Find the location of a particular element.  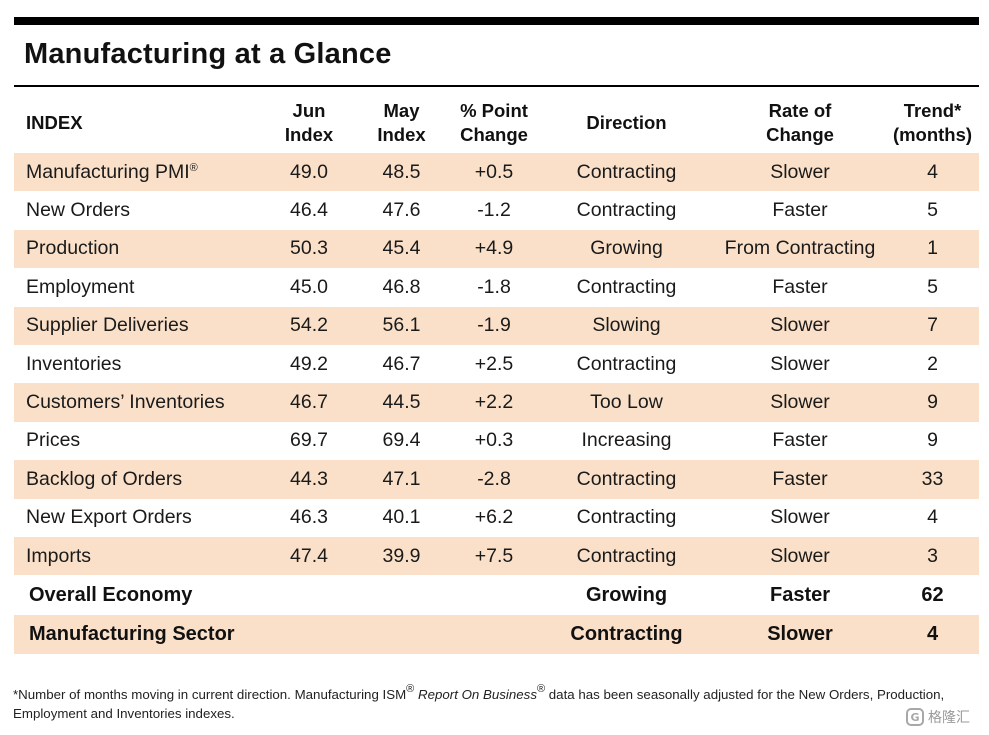

row-name: Overall Economy is located at coordinates (111, 594).